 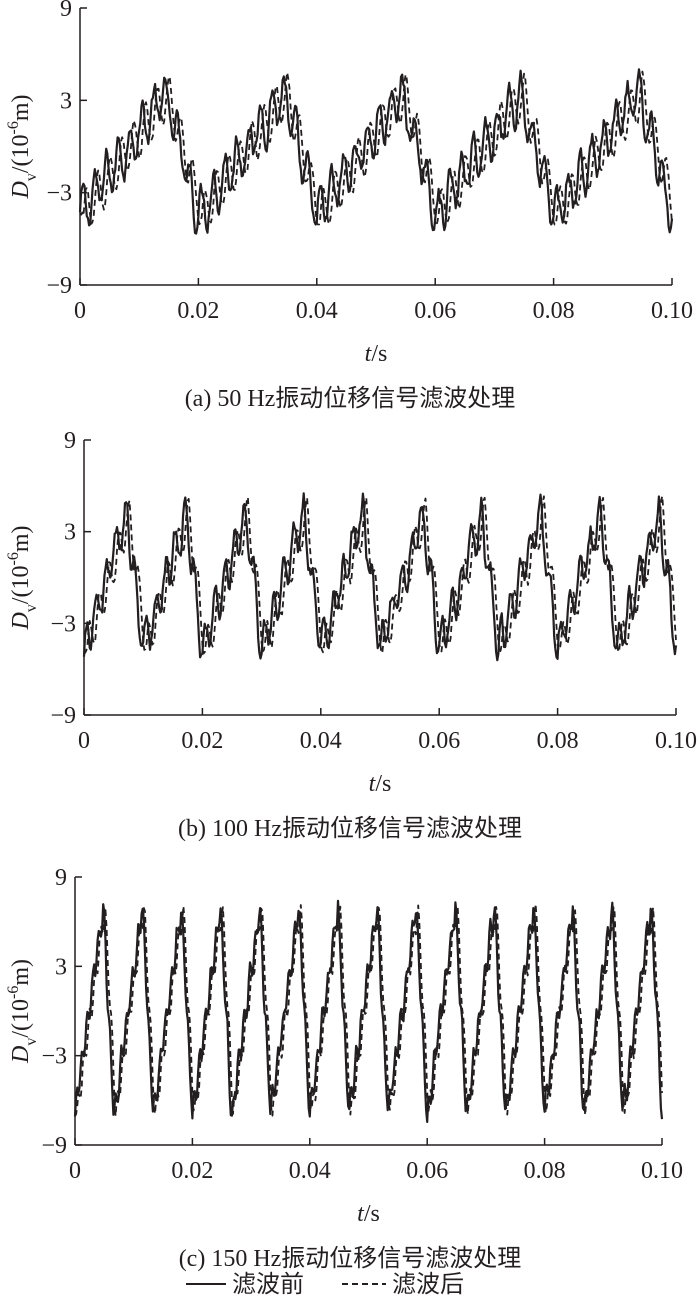 I want to click on panel-caption: (c) 150 Hz振动位移信号滤波处理, so click(x=350, y=1258).